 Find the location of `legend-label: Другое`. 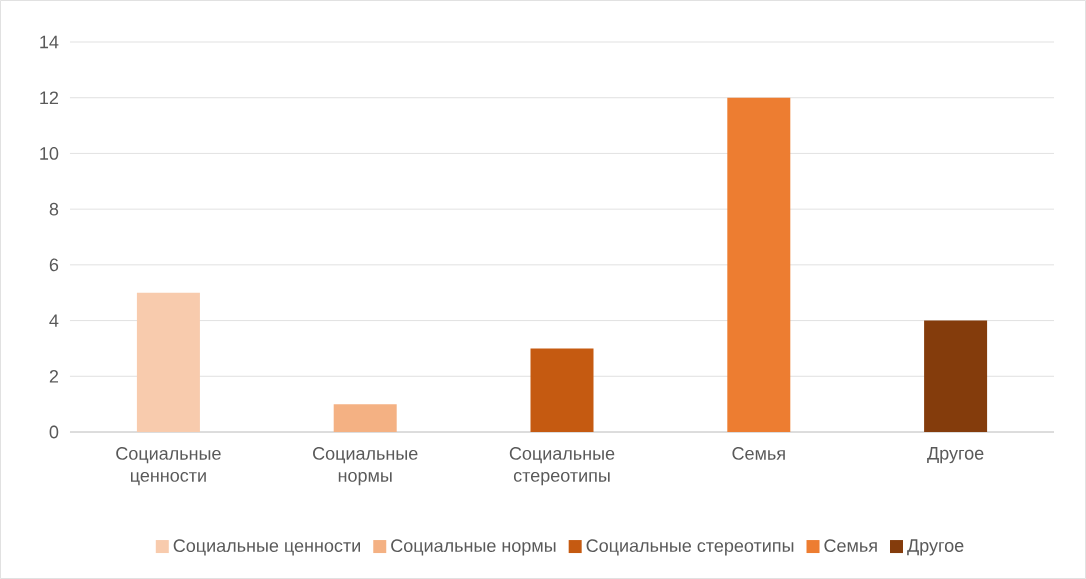

legend-label: Другое is located at coordinates (935, 547).